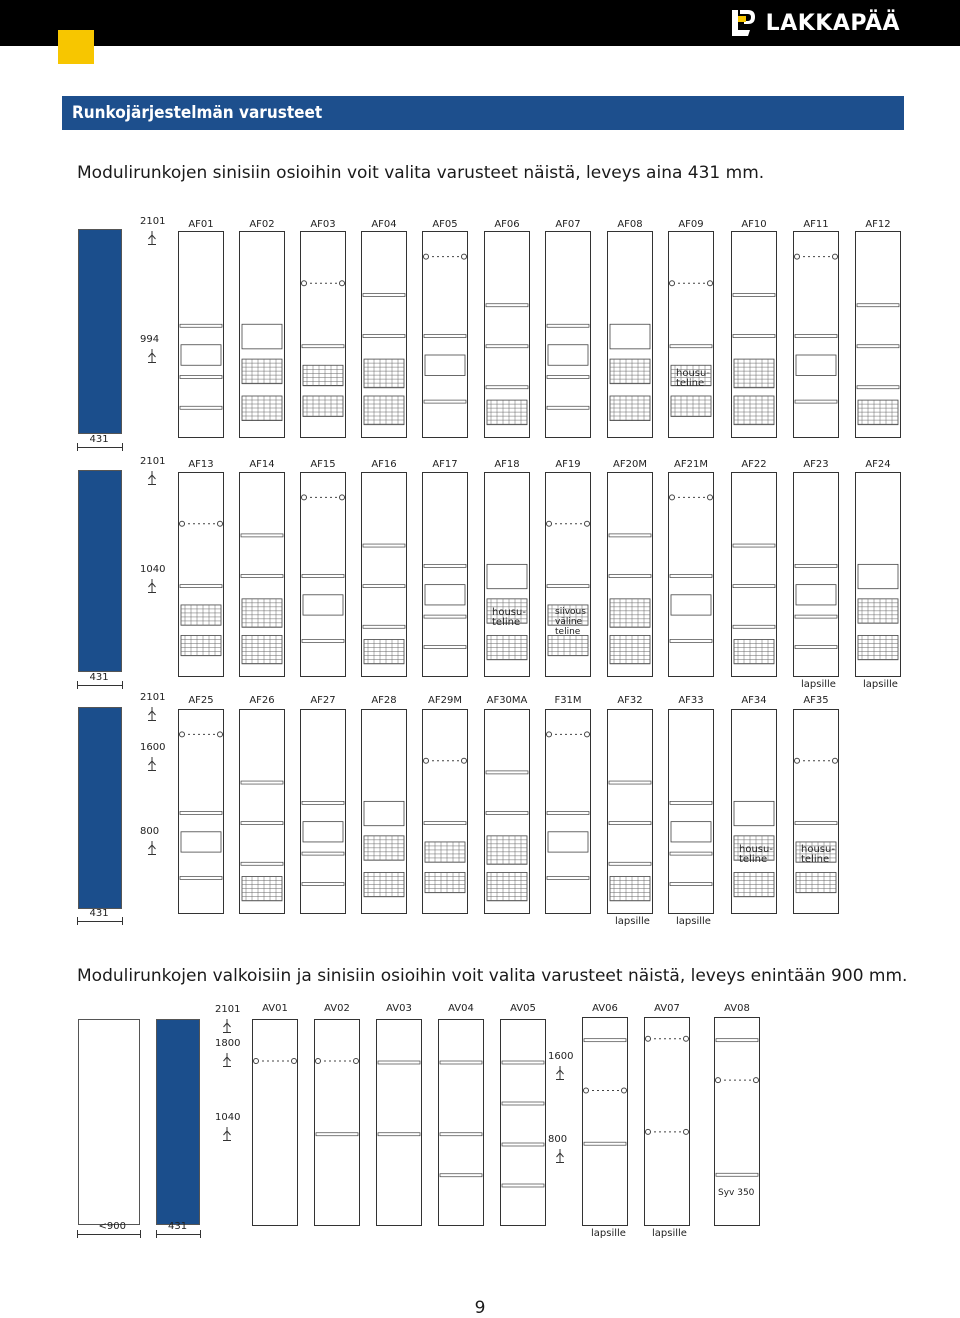 This screenshot has width=960, height=1318. What do you see at coordinates (445, 224) in the screenshot?
I see `cabinet-code: AF05` at bounding box center [445, 224].